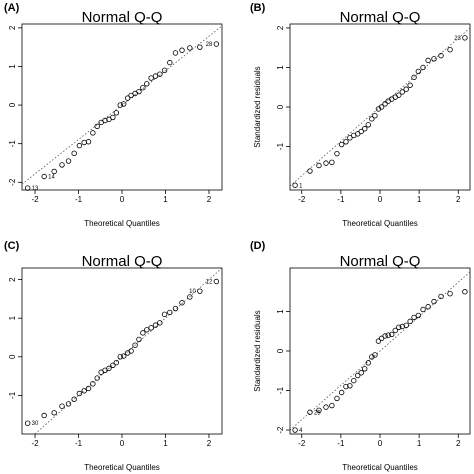  I want to click on y-tick-label: 0, so click(280, 350).